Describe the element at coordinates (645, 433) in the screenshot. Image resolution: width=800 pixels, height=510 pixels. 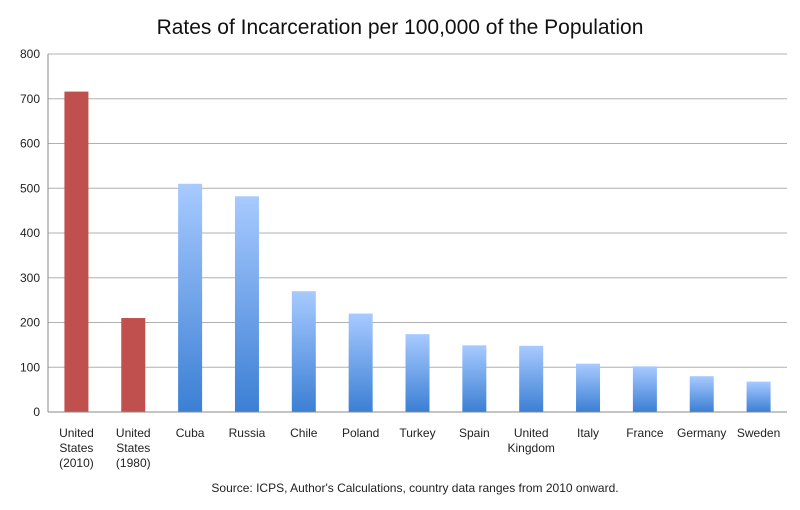
I see `x-tick-label: France` at that location.